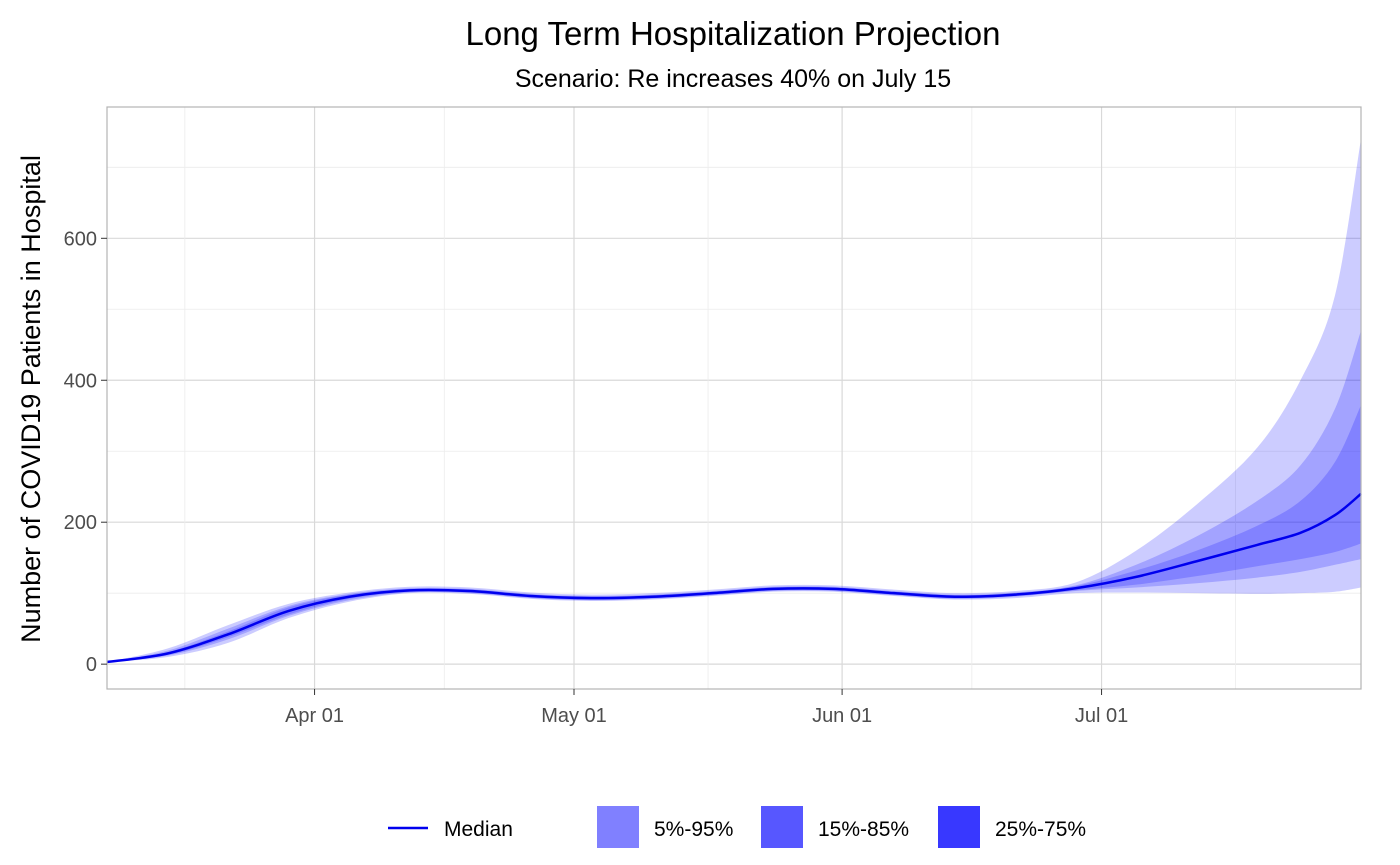 Image resolution: width=1400 pixels, height=865 pixels. I want to click on legend-band-1-label: 5%-95%, so click(693, 829).